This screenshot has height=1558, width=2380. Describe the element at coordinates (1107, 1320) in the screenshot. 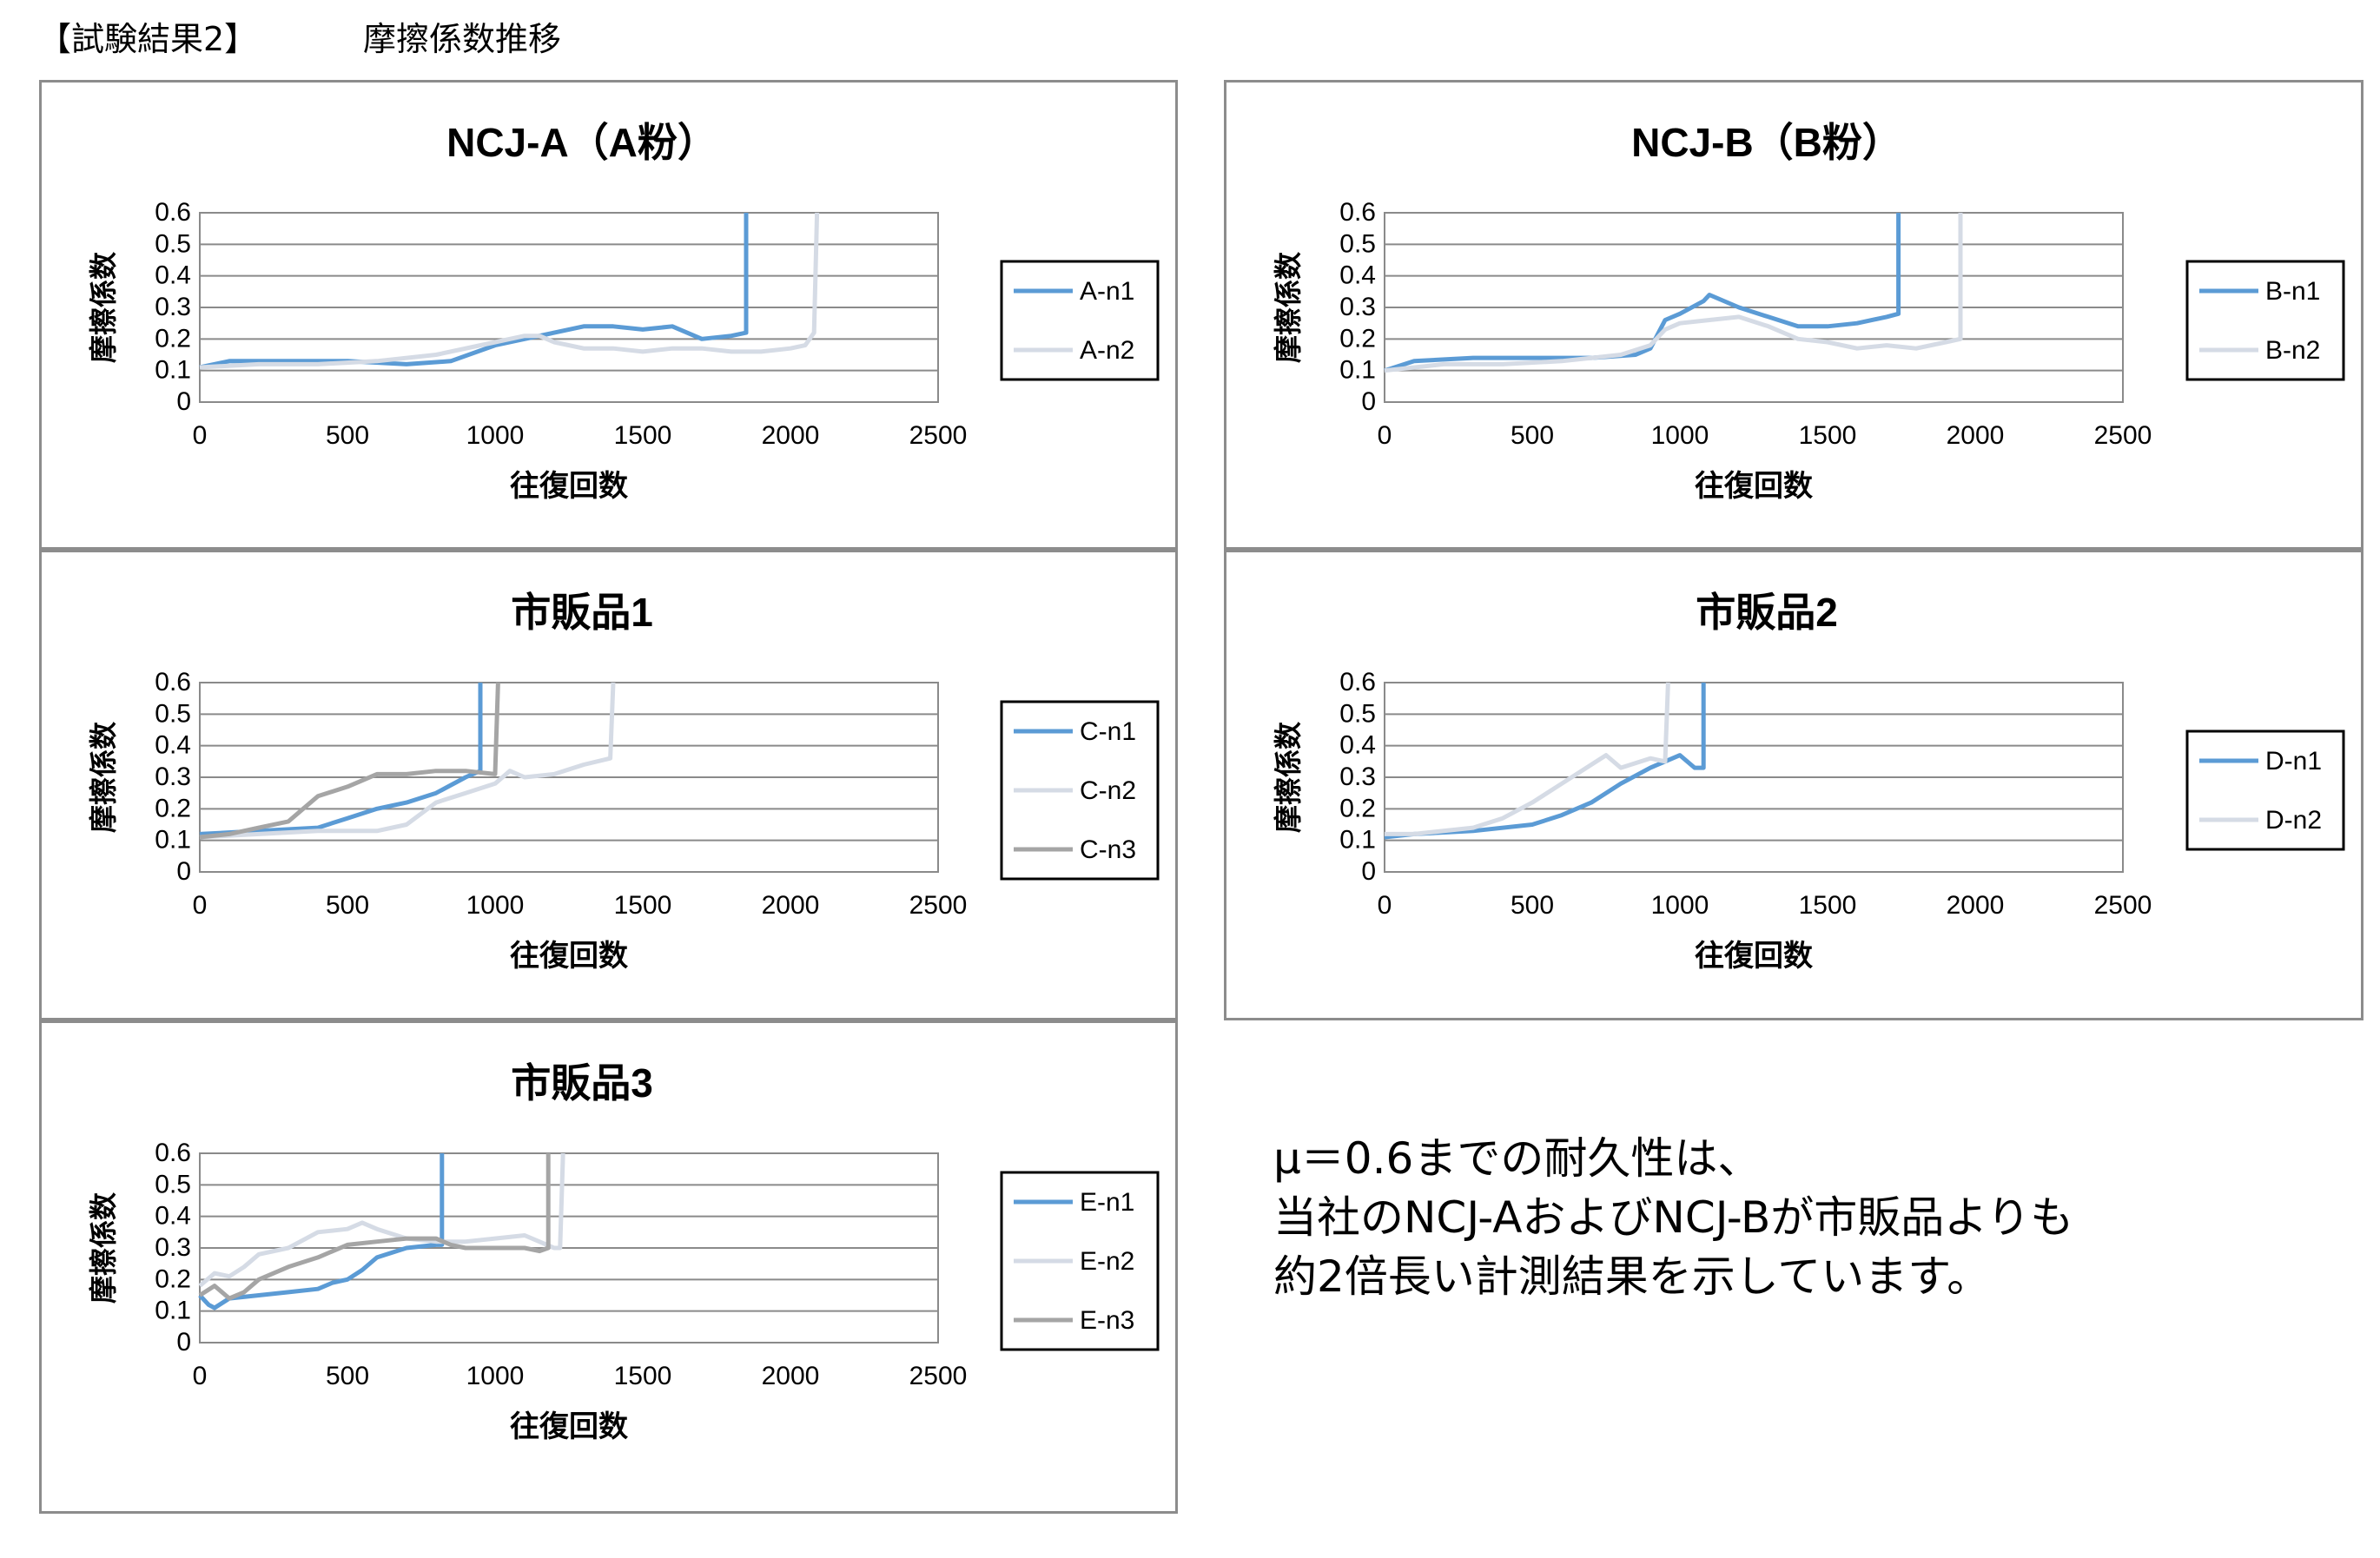

I see `legend-label: E-n3` at that location.